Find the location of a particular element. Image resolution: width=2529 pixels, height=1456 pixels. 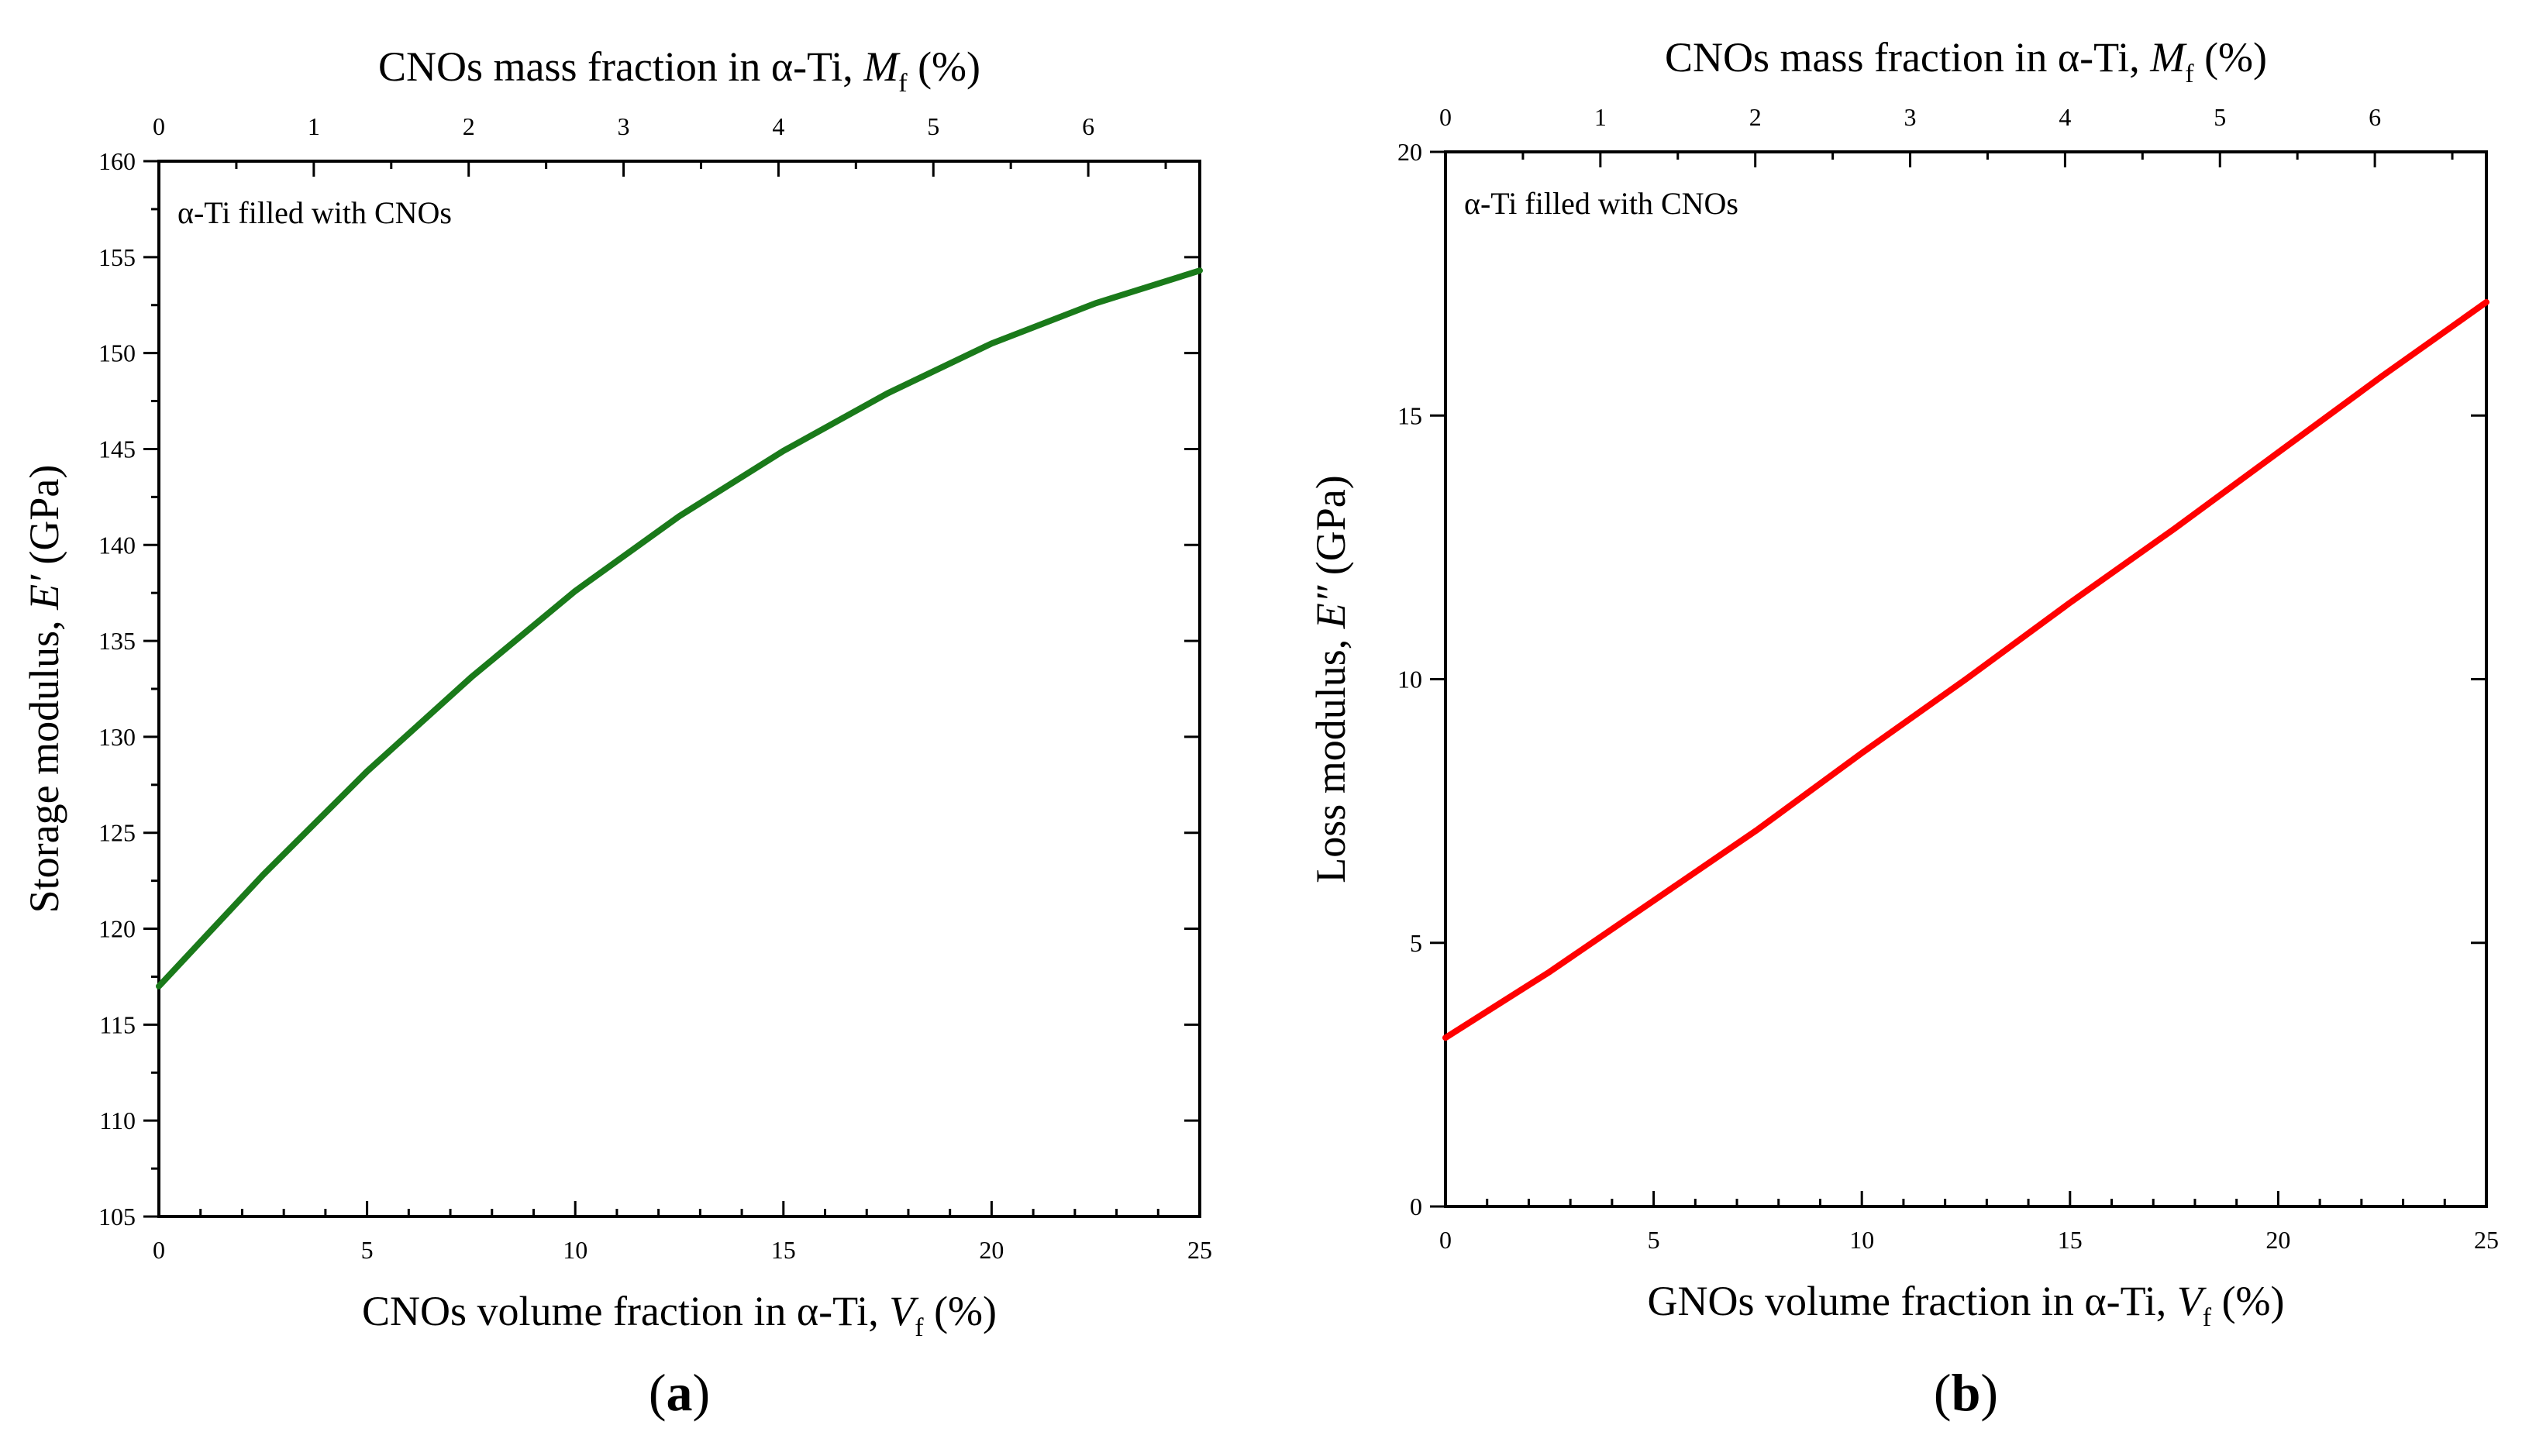

y-tick-label: 135 is located at coordinates (117, 641).